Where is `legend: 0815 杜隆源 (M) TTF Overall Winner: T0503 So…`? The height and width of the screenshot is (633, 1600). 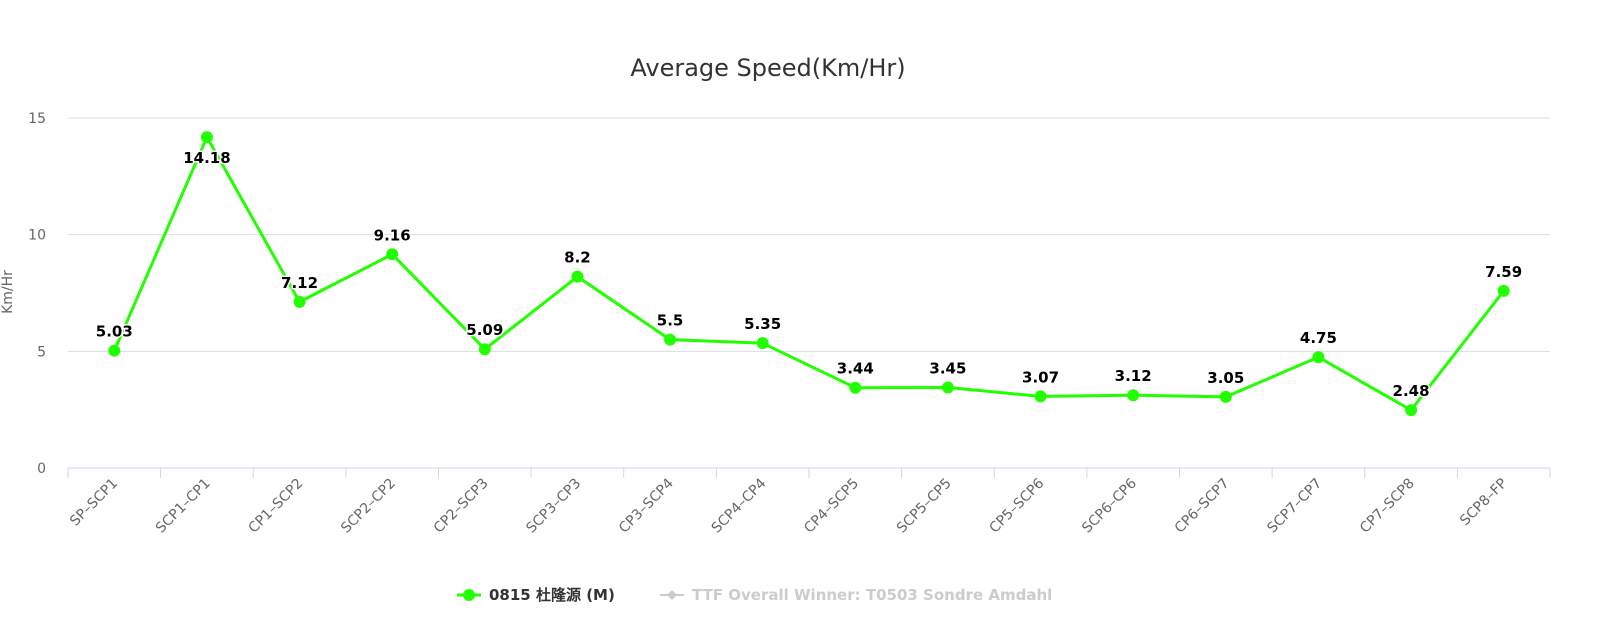 legend: 0815 杜隆源 (M) TTF Overall Winner: T0503 So… is located at coordinates (754, 595).